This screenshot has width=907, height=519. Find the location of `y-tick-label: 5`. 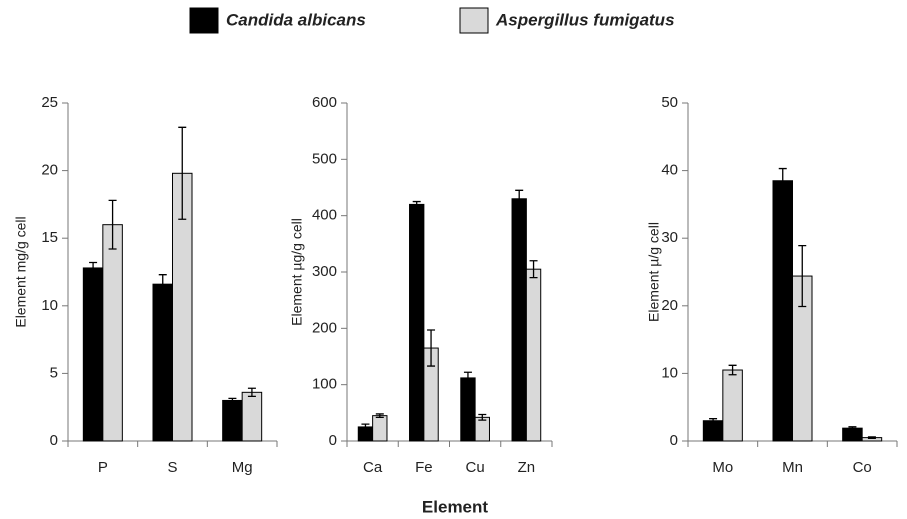

y-tick-label: 5 is located at coordinates (54, 372).